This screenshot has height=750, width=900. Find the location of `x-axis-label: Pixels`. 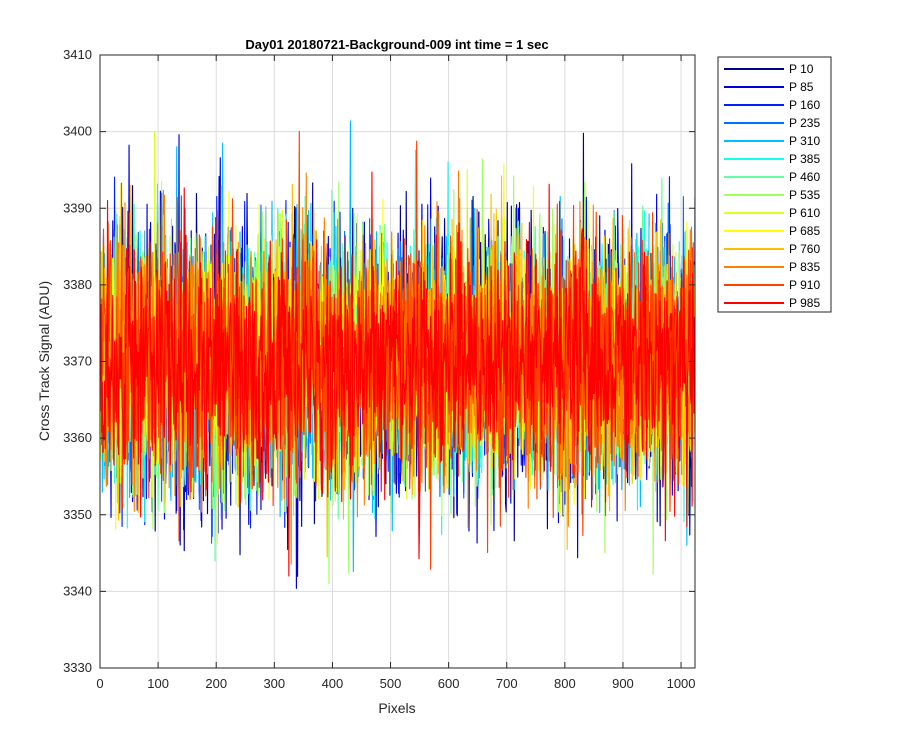

x-axis-label: Pixels is located at coordinates (396, 708).